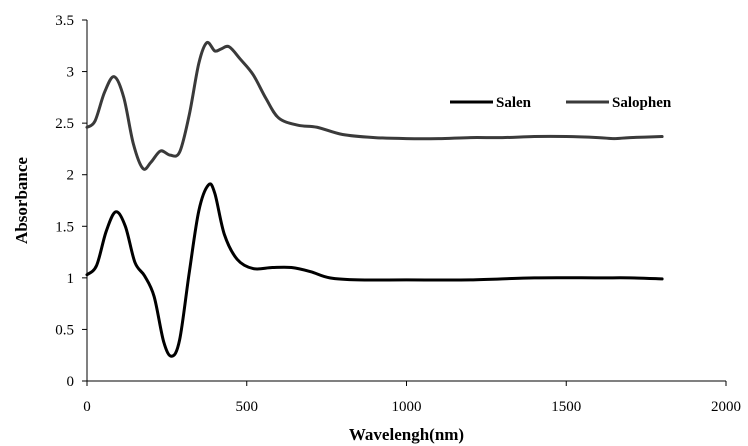 The width and height of the screenshot is (748, 446). I want to click on x-tick-label: 500, so click(247, 407).